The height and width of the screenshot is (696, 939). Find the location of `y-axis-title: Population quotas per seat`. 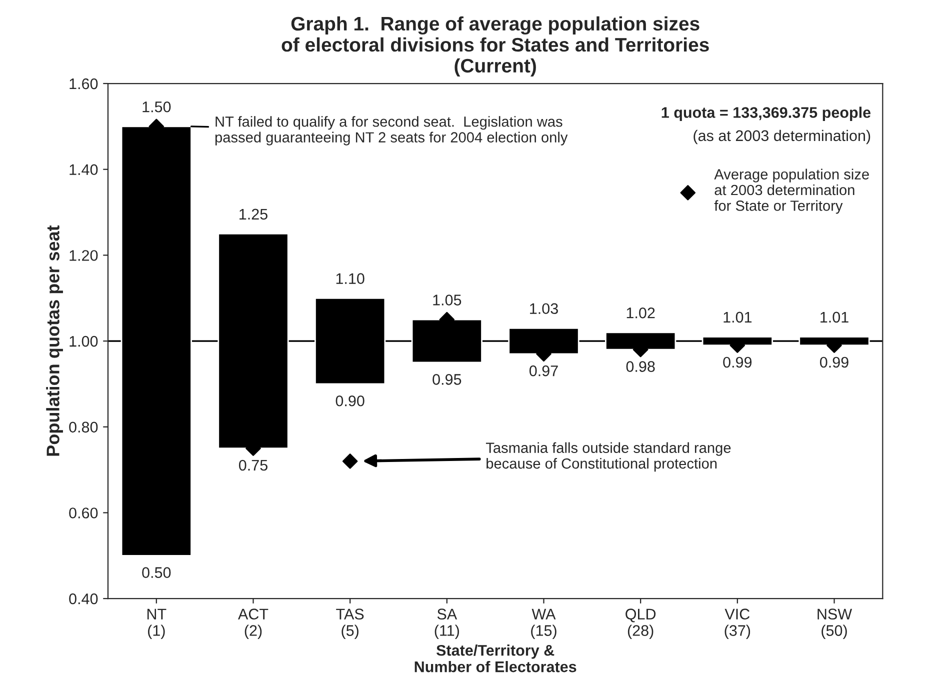

y-axis-title: Population quotas per seat is located at coordinates (54, 340).